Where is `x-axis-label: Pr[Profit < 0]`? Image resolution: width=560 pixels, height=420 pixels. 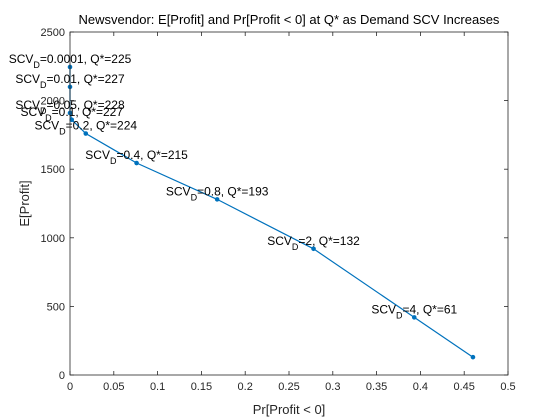 x-axis-label: Pr[Profit < 0] is located at coordinates (289, 409).